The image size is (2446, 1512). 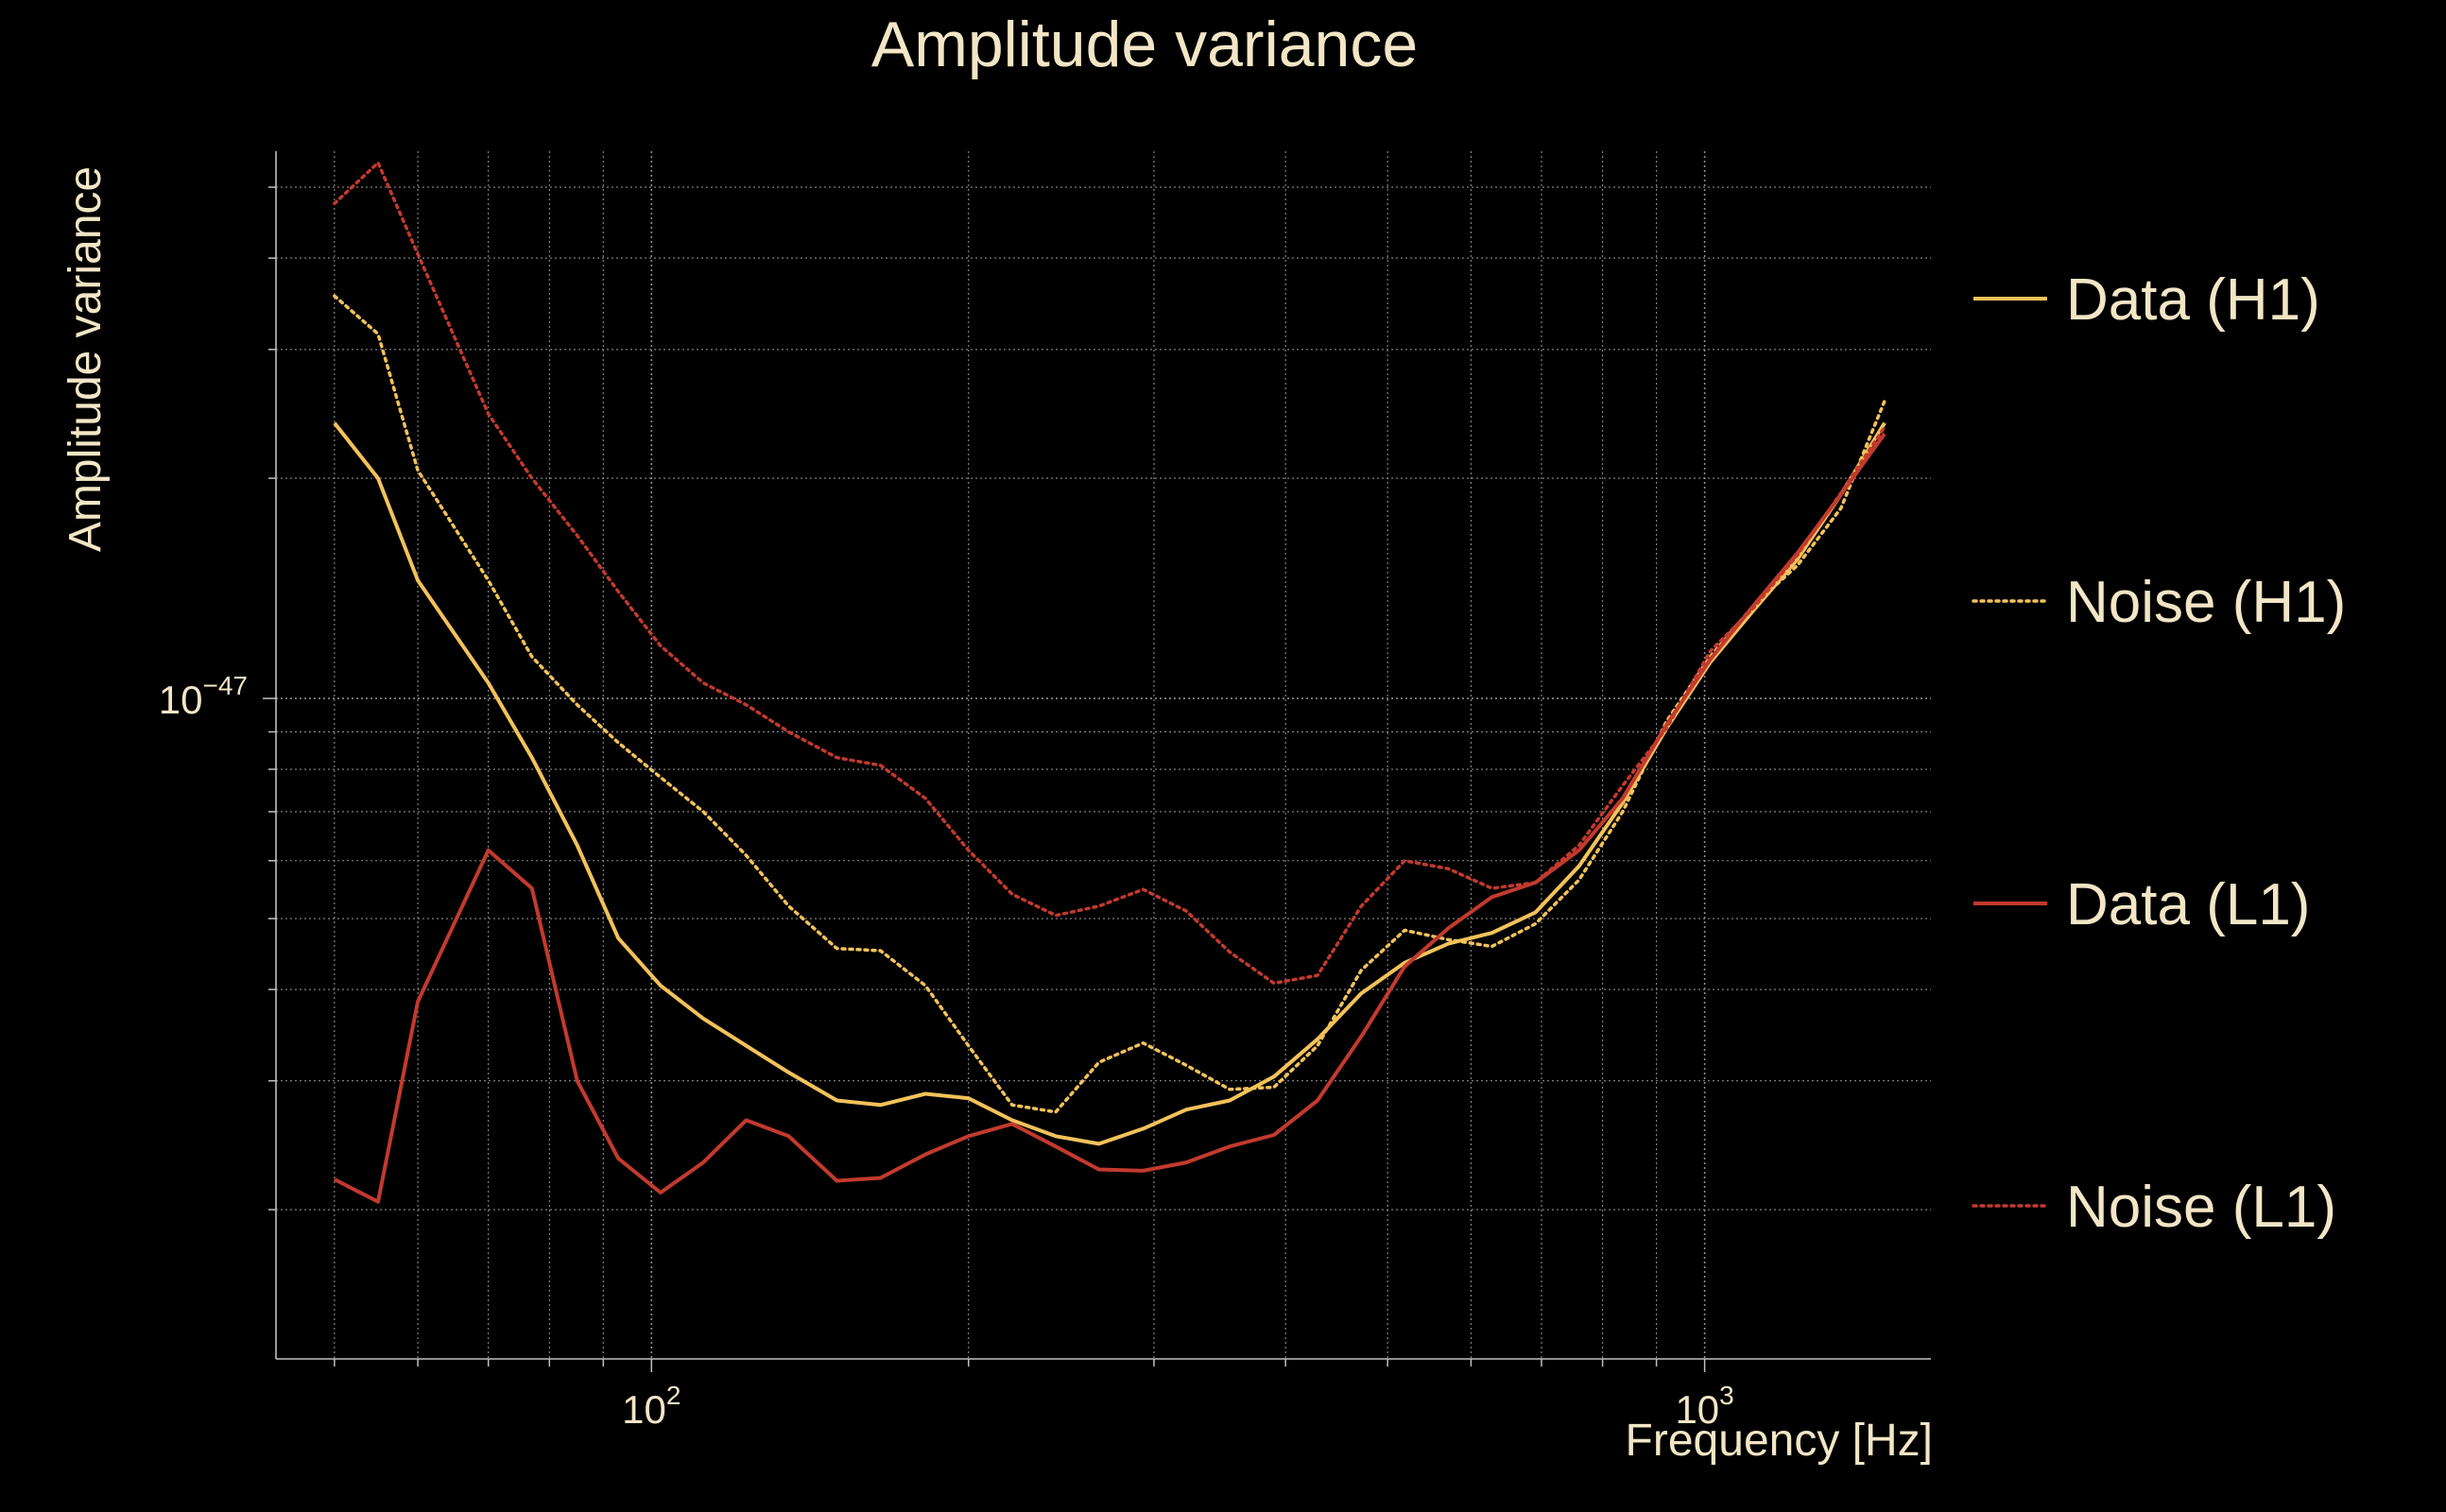 I want to click on legend: Data (H1) Noise (H1) Data (L1) Noise (L1), so click(x=2159, y=753).